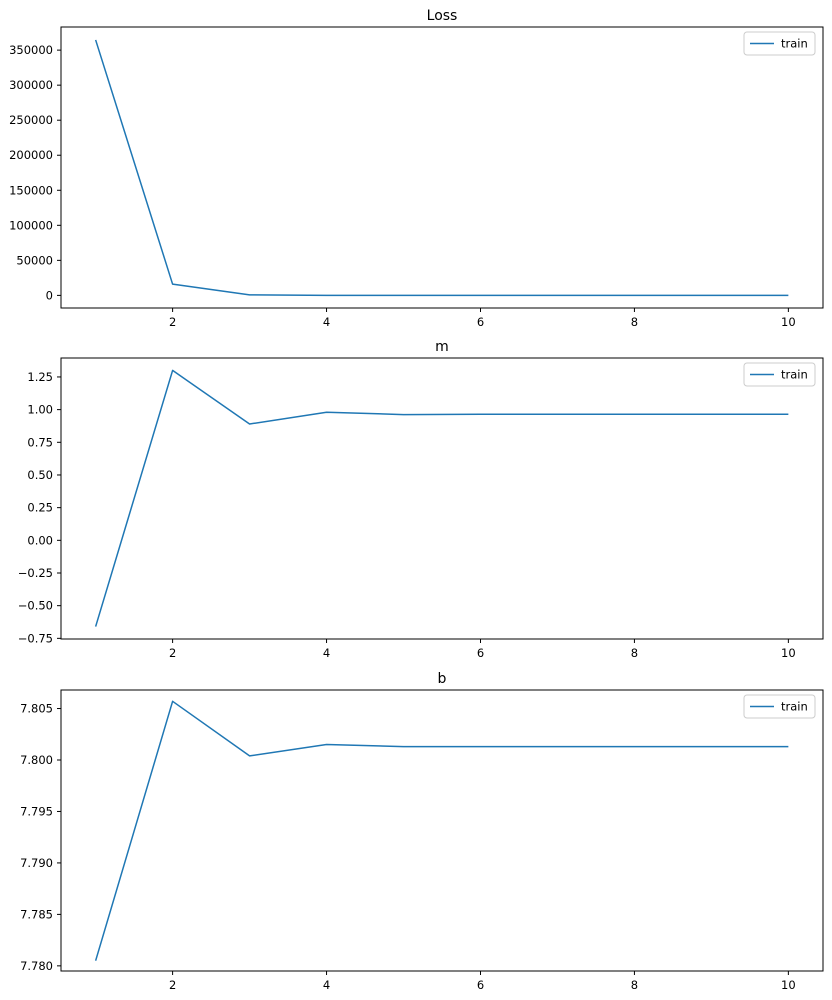 The height and width of the screenshot is (1000, 832). Describe the element at coordinates (31, 120) in the screenshot. I see `y-tick-label: 250000` at that location.